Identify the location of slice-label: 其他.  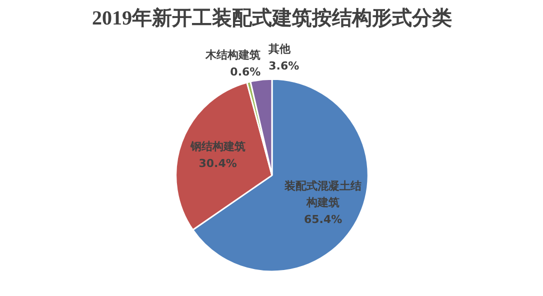
(280, 49).